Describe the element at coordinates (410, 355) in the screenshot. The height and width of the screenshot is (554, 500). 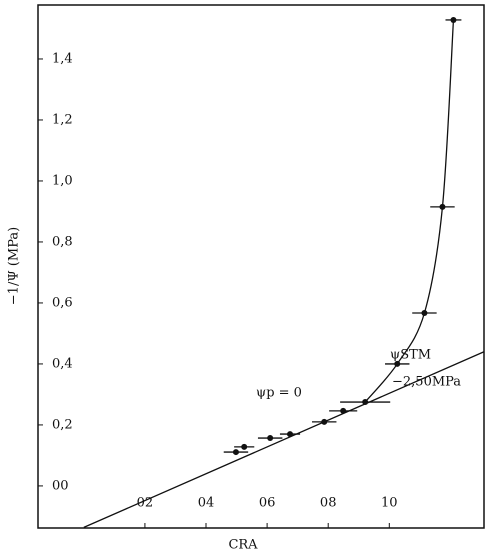
I see `annotation: ψSTM` at that location.